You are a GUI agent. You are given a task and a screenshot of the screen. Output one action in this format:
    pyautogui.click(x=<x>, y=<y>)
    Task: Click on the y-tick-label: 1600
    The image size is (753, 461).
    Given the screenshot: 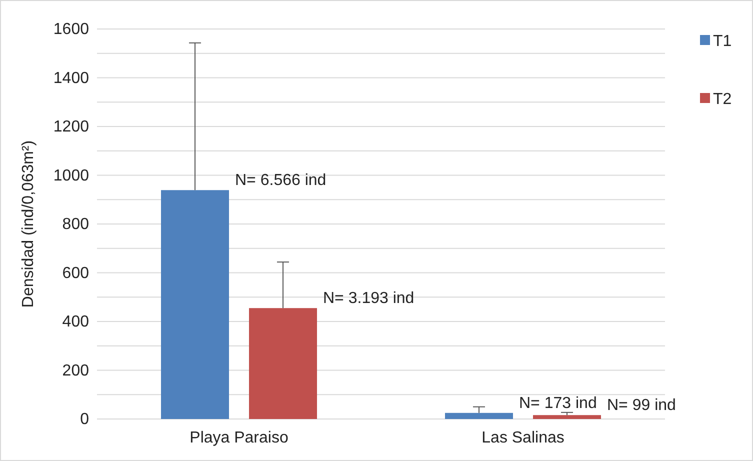 What is the action you would take?
    pyautogui.click(x=71, y=29)
    